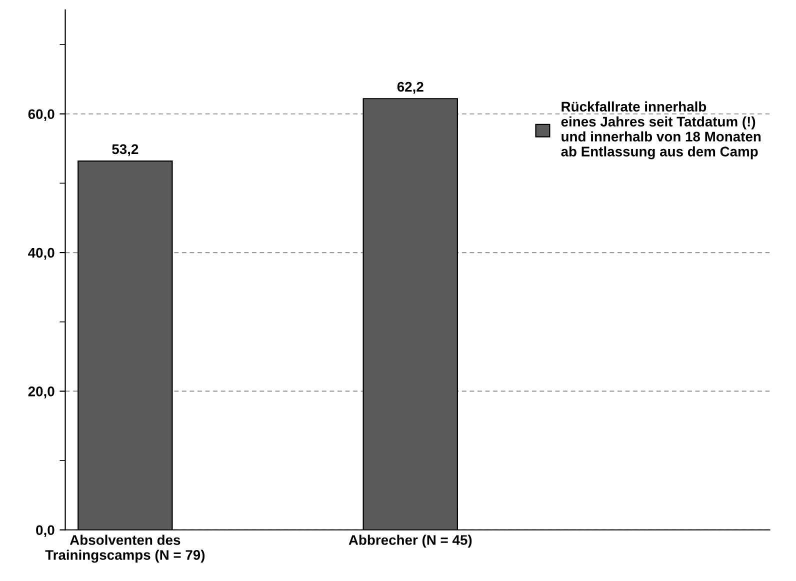  I want to click on legend-label: Rückfallrate innerhalb eines Jahres seit Tatdatum (!) und innerhalb von 18 Monaten ab Entlassung aus dem Camp, so click(661, 130).